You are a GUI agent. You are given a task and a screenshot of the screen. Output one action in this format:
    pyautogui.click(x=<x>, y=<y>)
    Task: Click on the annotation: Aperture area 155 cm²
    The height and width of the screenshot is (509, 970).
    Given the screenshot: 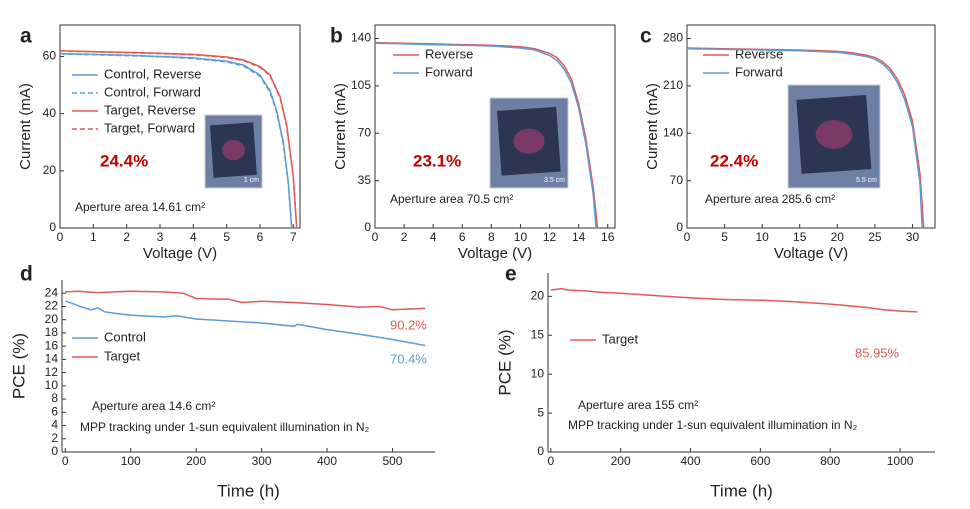 What is the action you would take?
    pyautogui.click(x=638, y=405)
    